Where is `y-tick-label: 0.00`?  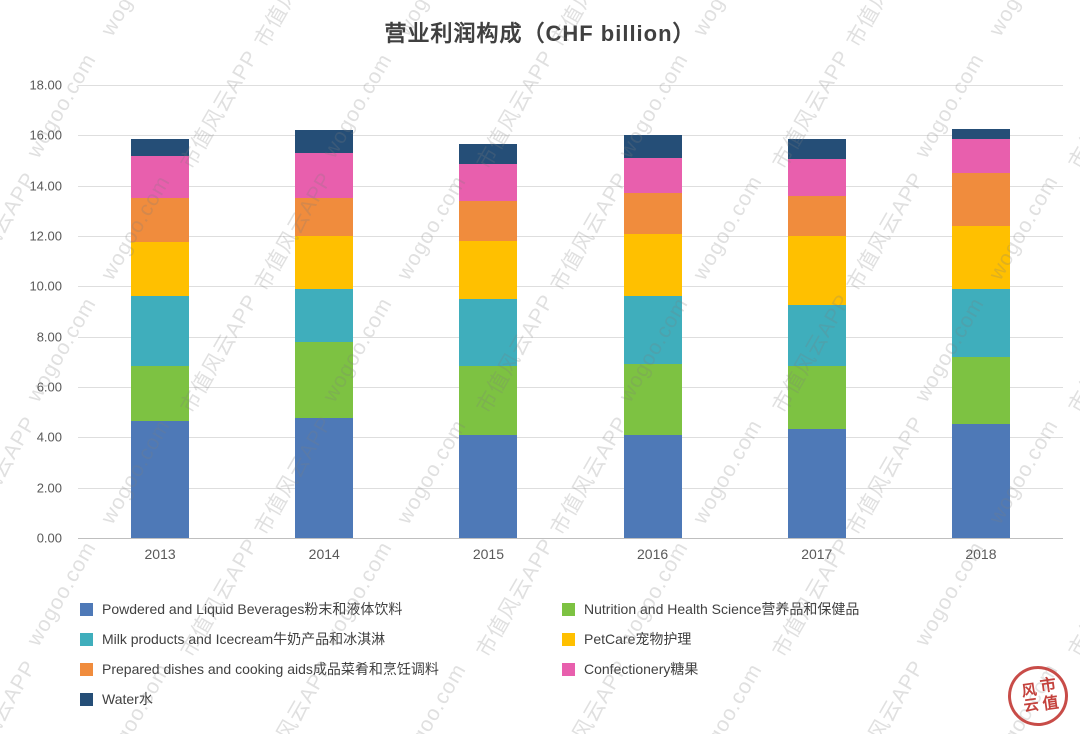 y-tick-label: 0.00 is located at coordinates (49, 538).